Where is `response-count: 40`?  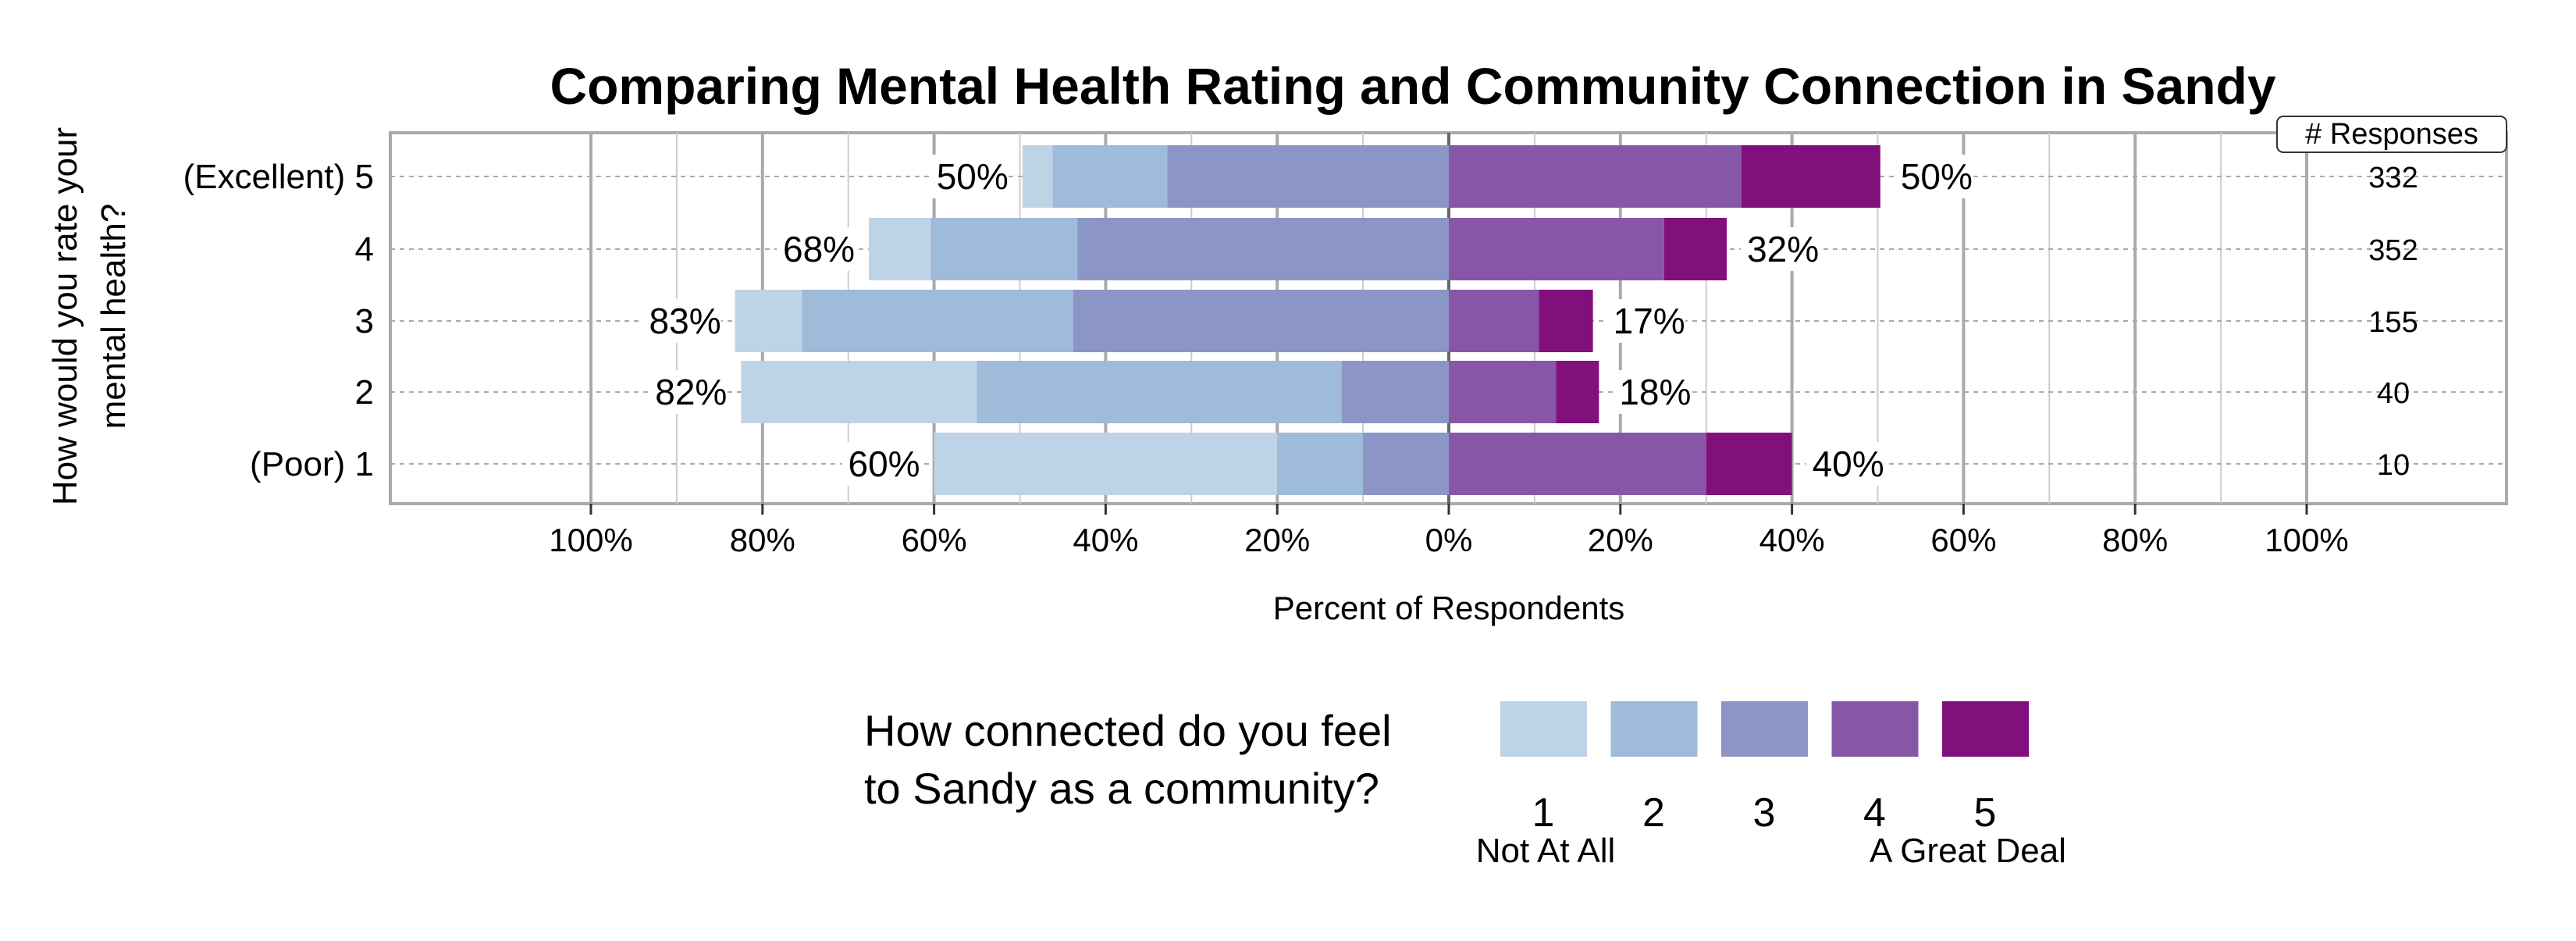
response-count: 40 is located at coordinates (2393, 394).